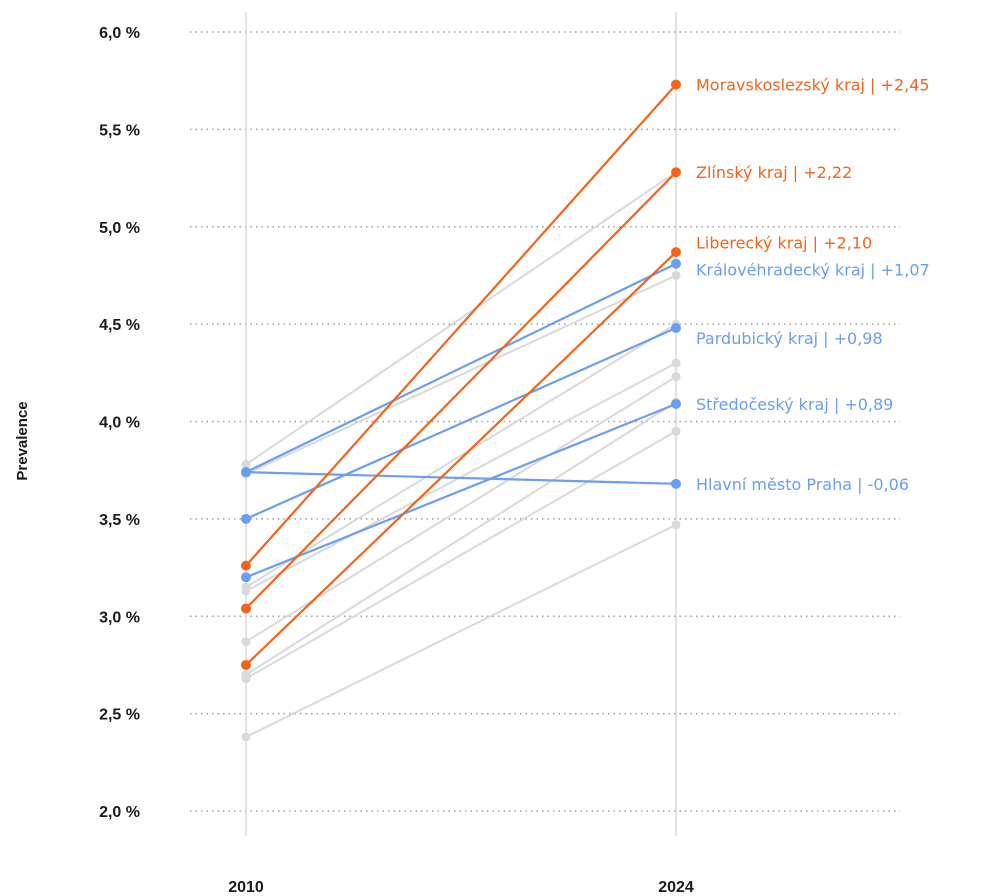 The width and height of the screenshot is (986, 896). What do you see at coordinates (119, 715) in the screenshot?
I see `y-tick-label: 2,5 %` at bounding box center [119, 715].